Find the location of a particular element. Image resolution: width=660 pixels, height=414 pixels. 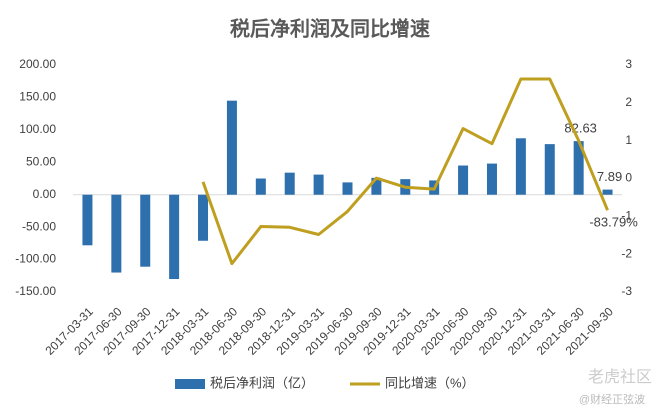

y-tick-label: 200.00 is located at coordinates (37, 64).